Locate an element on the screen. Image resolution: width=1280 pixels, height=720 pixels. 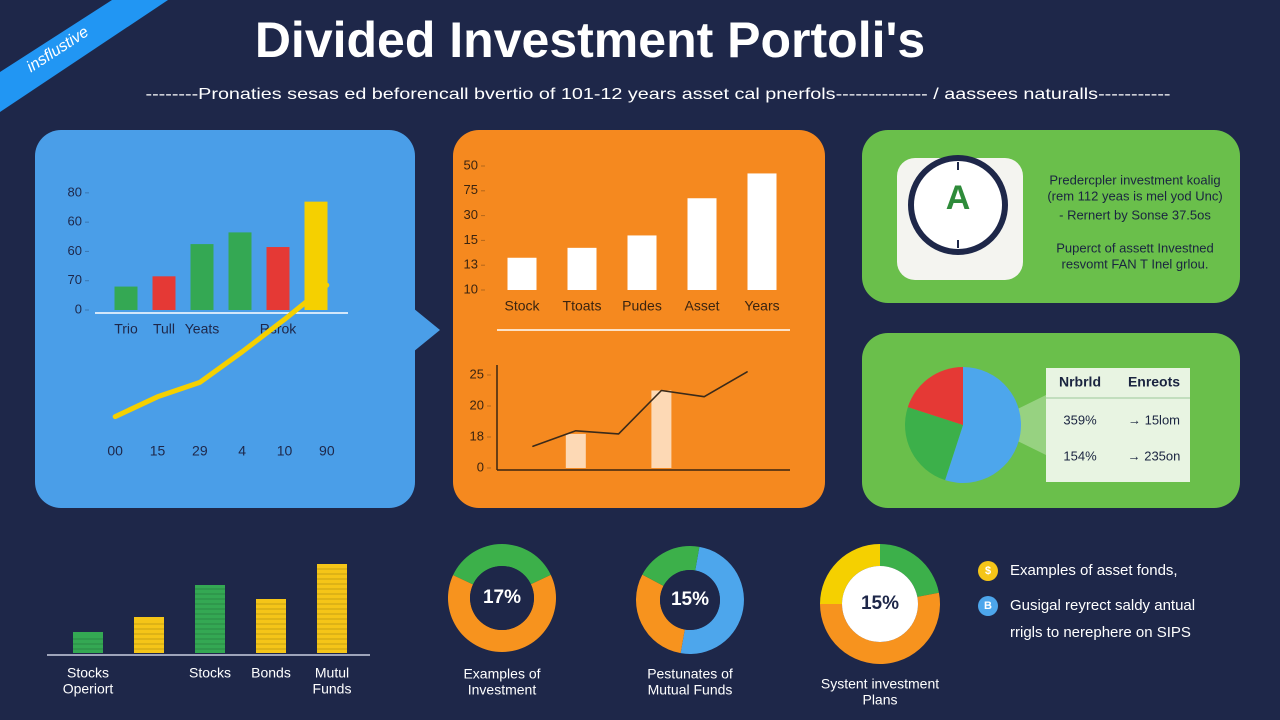
pie-table is located at coordinates (1118, 425).